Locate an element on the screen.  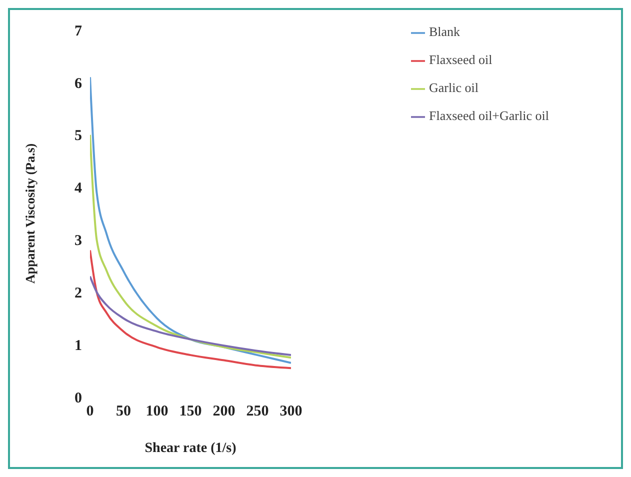
x-axis-title: Shear rate (1/s) is located at coordinates (190, 448).